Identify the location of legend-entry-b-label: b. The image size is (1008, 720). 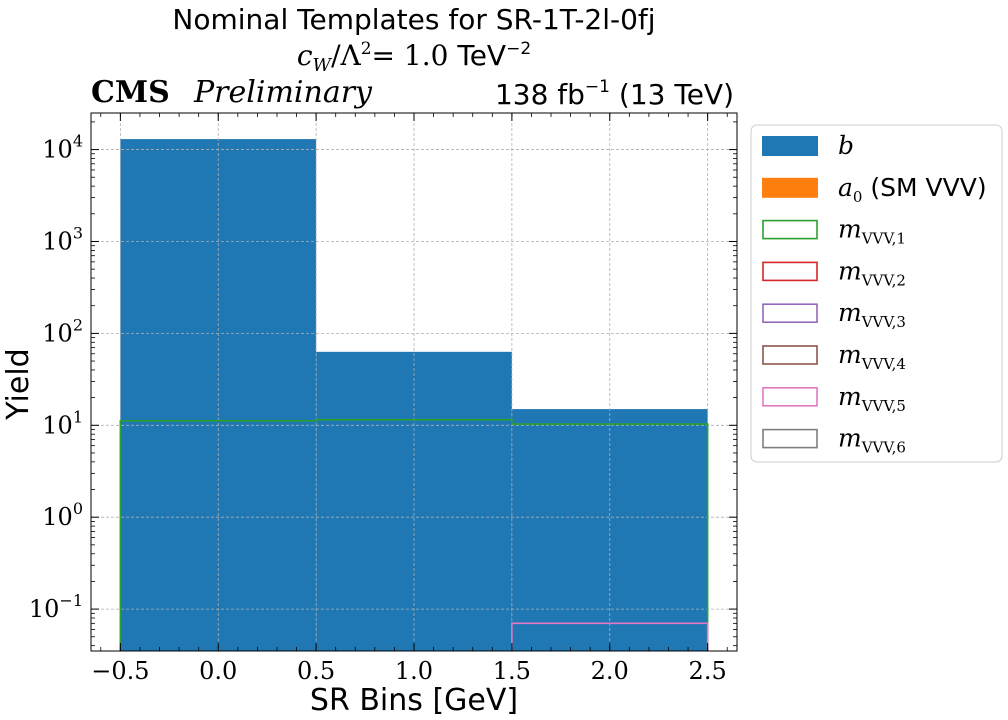
(846, 145).